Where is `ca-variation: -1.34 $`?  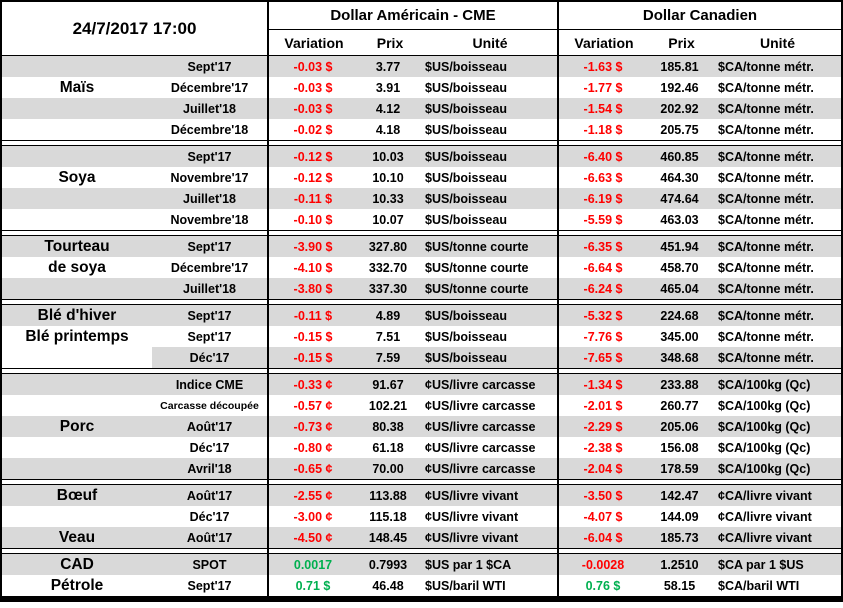
ca-variation: -1.34 $ is located at coordinates (602, 384).